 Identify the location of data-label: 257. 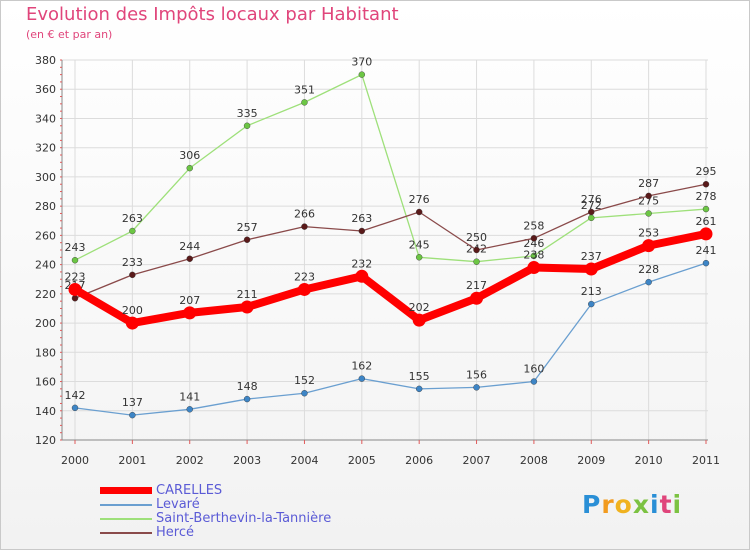
(247, 227).